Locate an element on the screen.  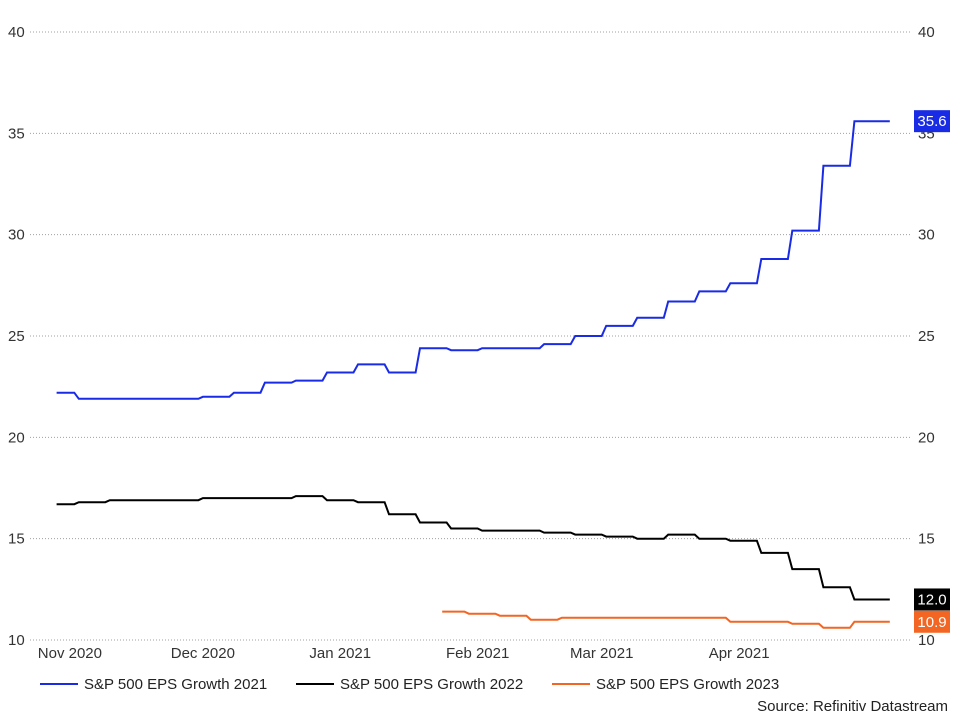
y-tick-label-right: 40 is located at coordinates (926, 32).